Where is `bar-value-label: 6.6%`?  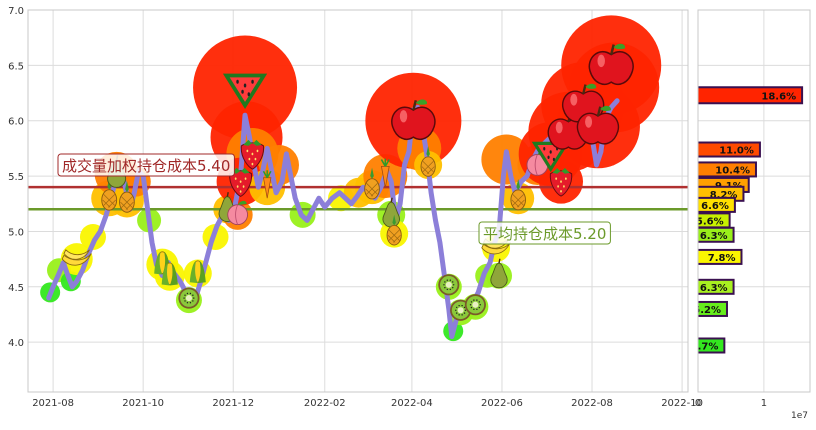 bar-value-label: 6.6% is located at coordinates (715, 206).